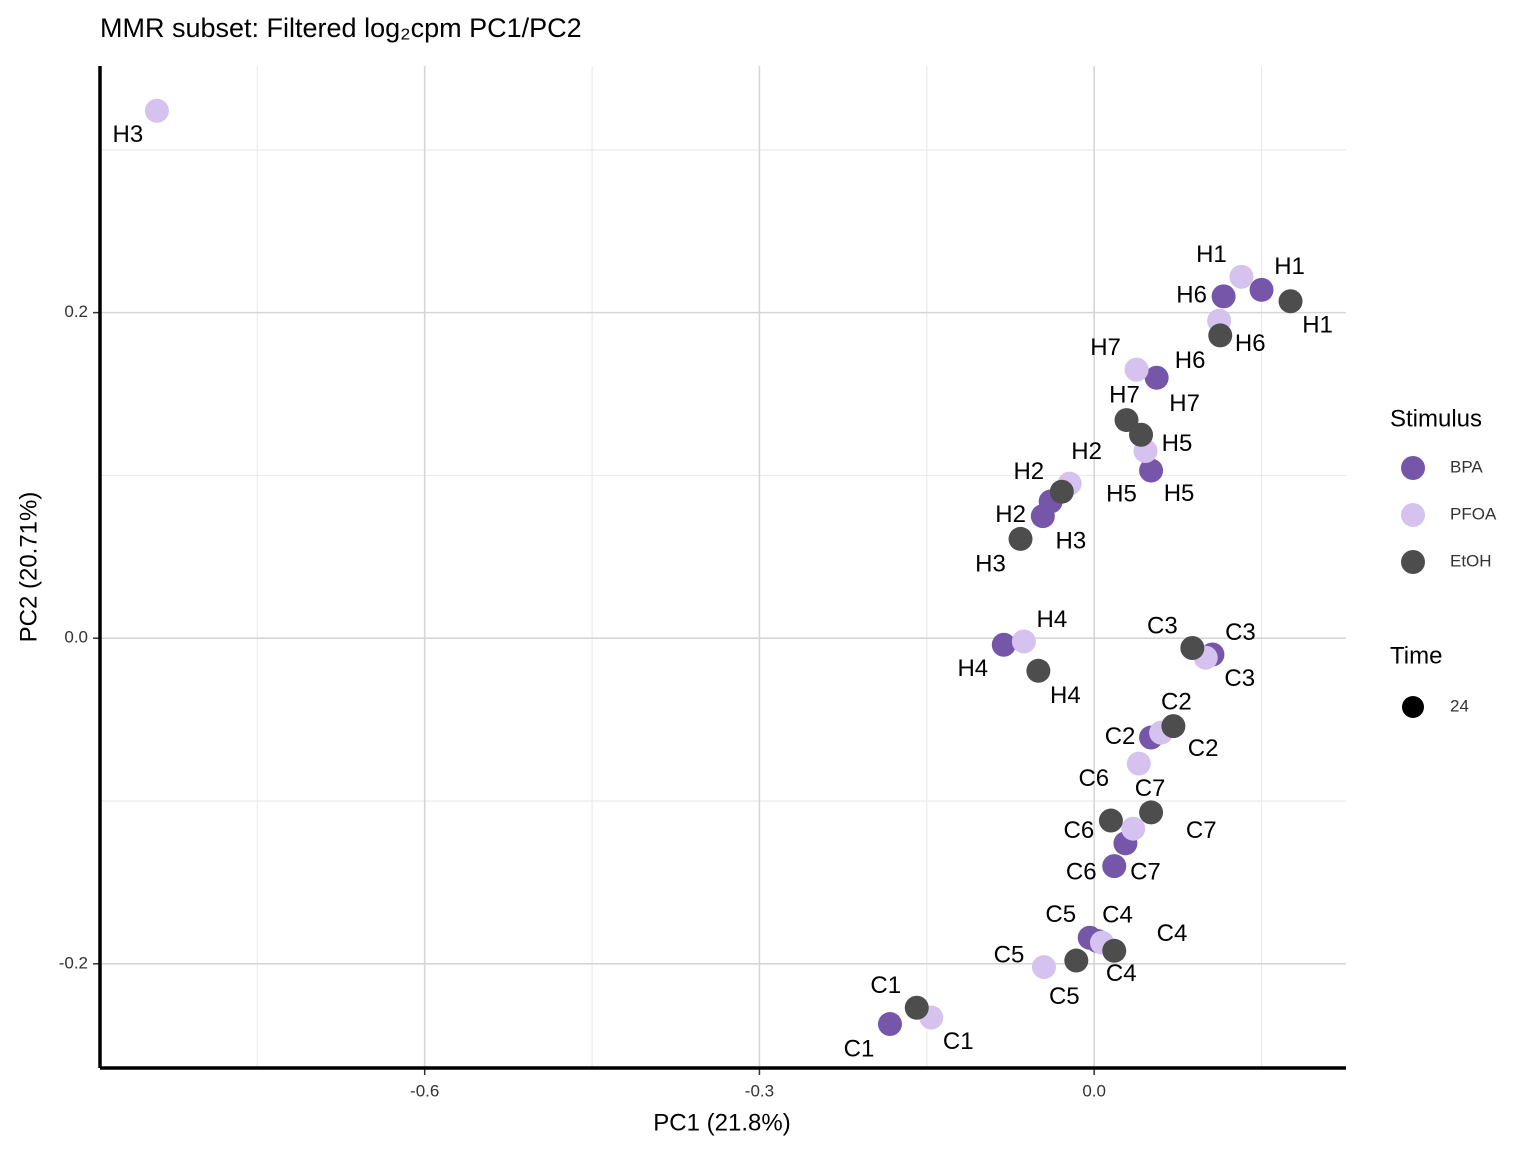  Describe the element at coordinates (76, 637) in the screenshot. I see `y-tick-label: 0.0` at that location.